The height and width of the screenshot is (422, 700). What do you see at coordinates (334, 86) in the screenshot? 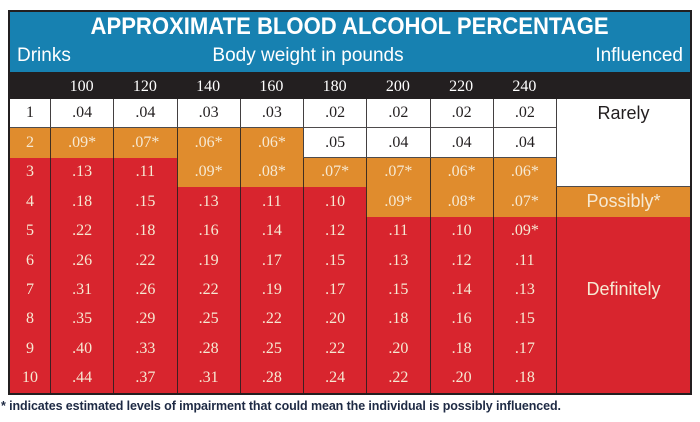
I see `weight-col-label: 180` at bounding box center [334, 86].